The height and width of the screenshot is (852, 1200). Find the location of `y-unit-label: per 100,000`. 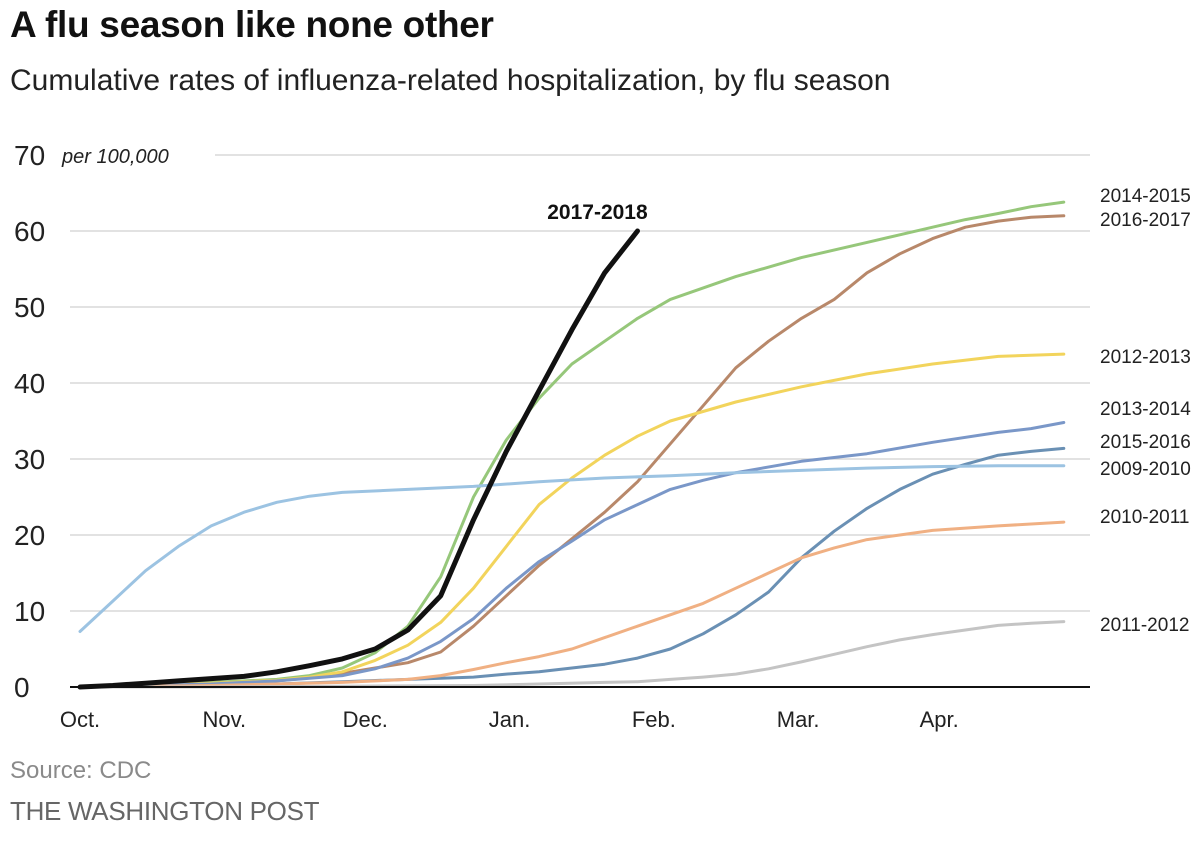

y-unit-label: per 100,000 is located at coordinates (115, 157).